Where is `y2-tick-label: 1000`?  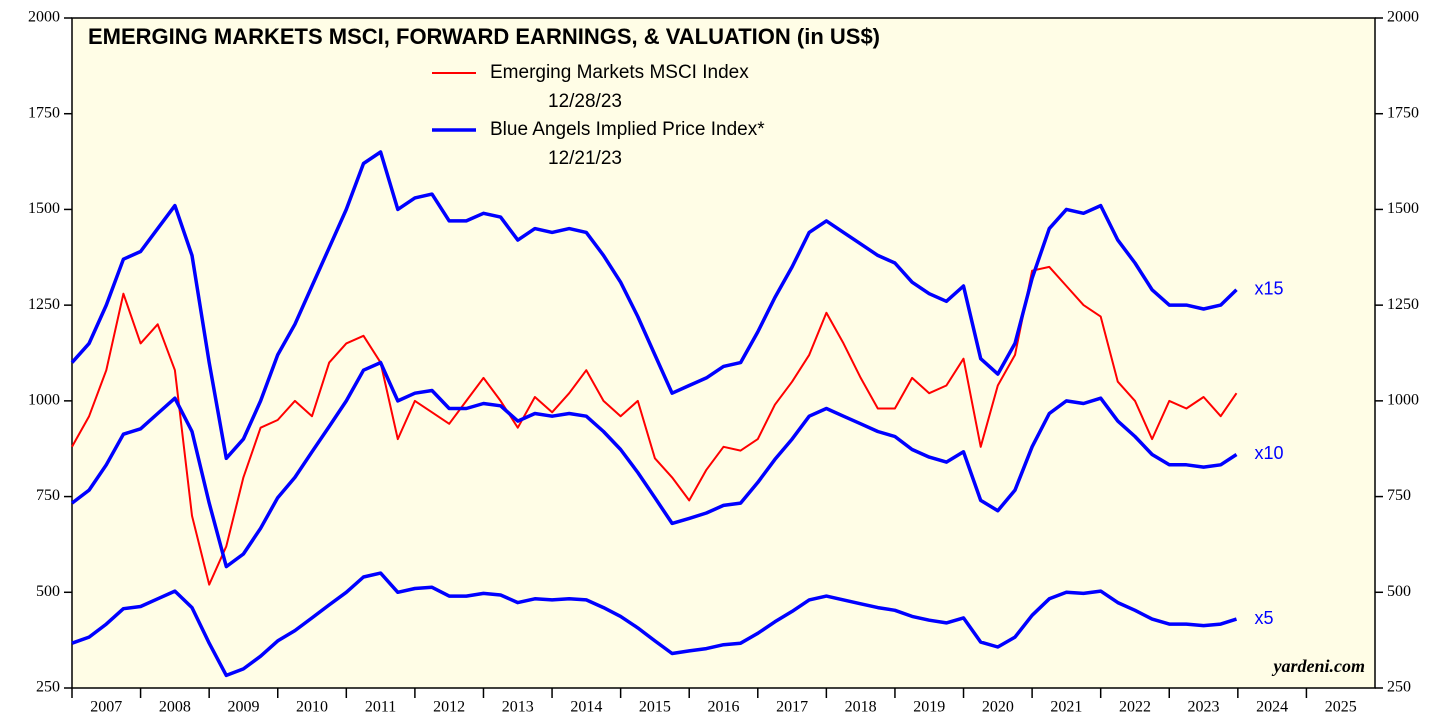
y2-tick-label: 1000 is located at coordinates (1403, 400).